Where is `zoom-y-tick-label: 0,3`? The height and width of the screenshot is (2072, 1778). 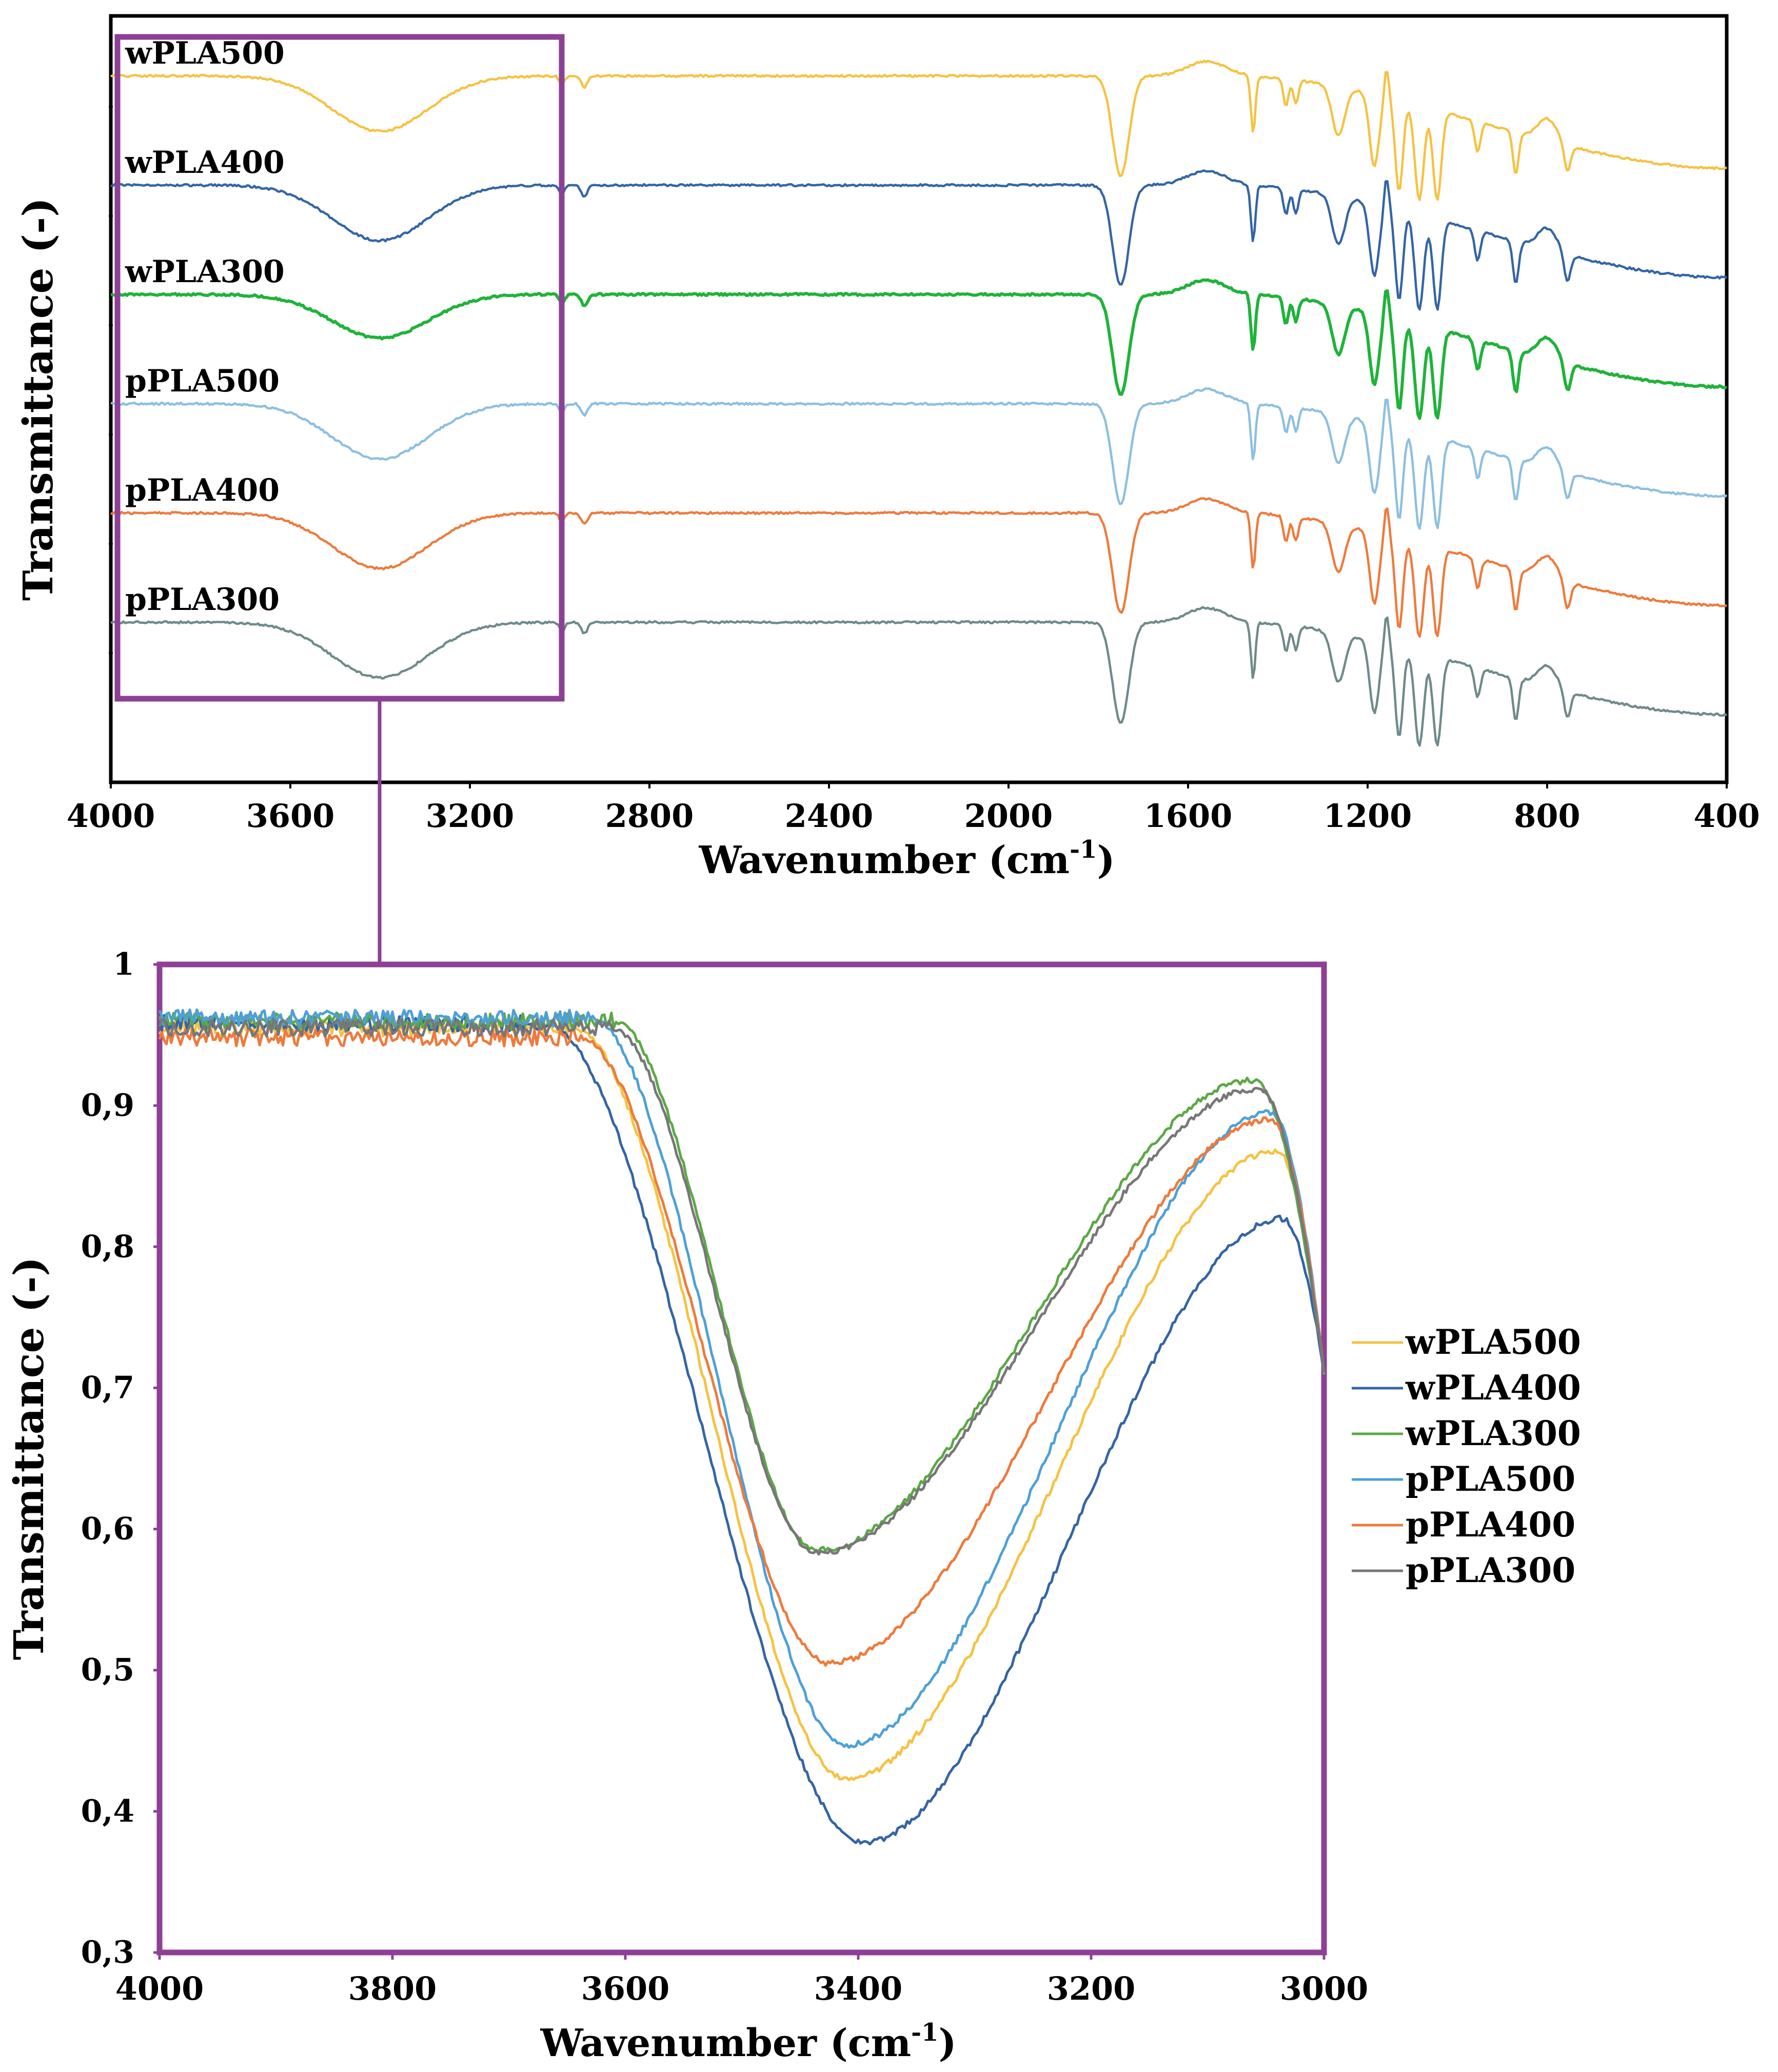 zoom-y-tick-label: 0,3 is located at coordinates (107, 1952).